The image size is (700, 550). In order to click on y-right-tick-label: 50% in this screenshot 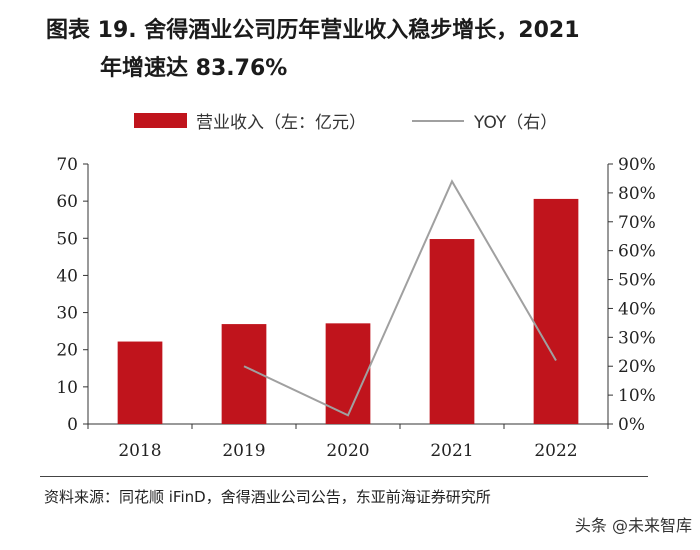, I will do `click(637, 281)`.